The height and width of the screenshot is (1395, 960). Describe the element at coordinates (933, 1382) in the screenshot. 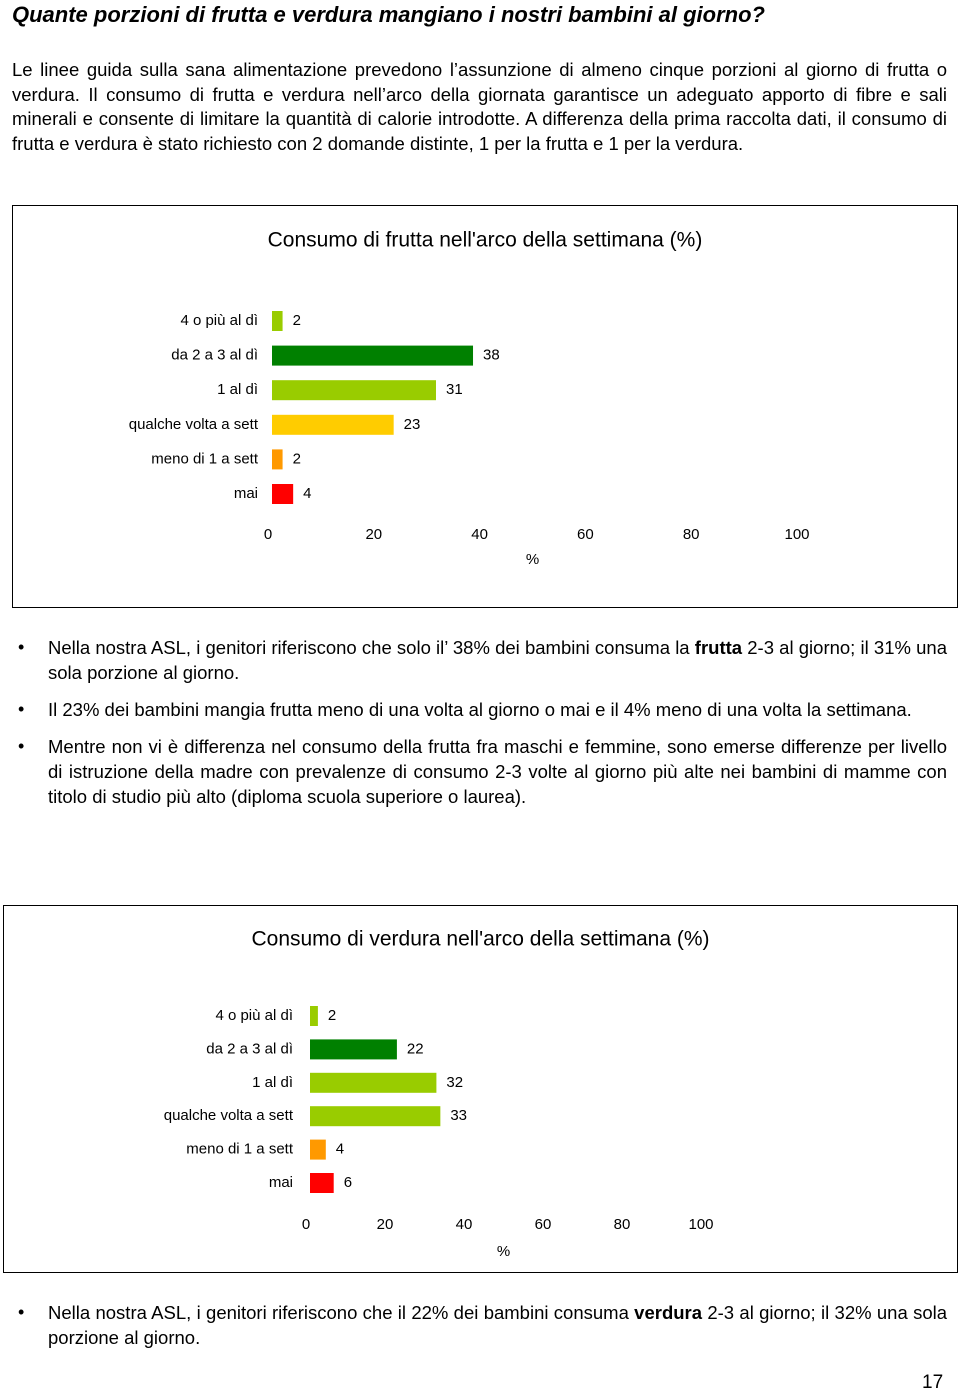

I see `page-number: 17` at that location.